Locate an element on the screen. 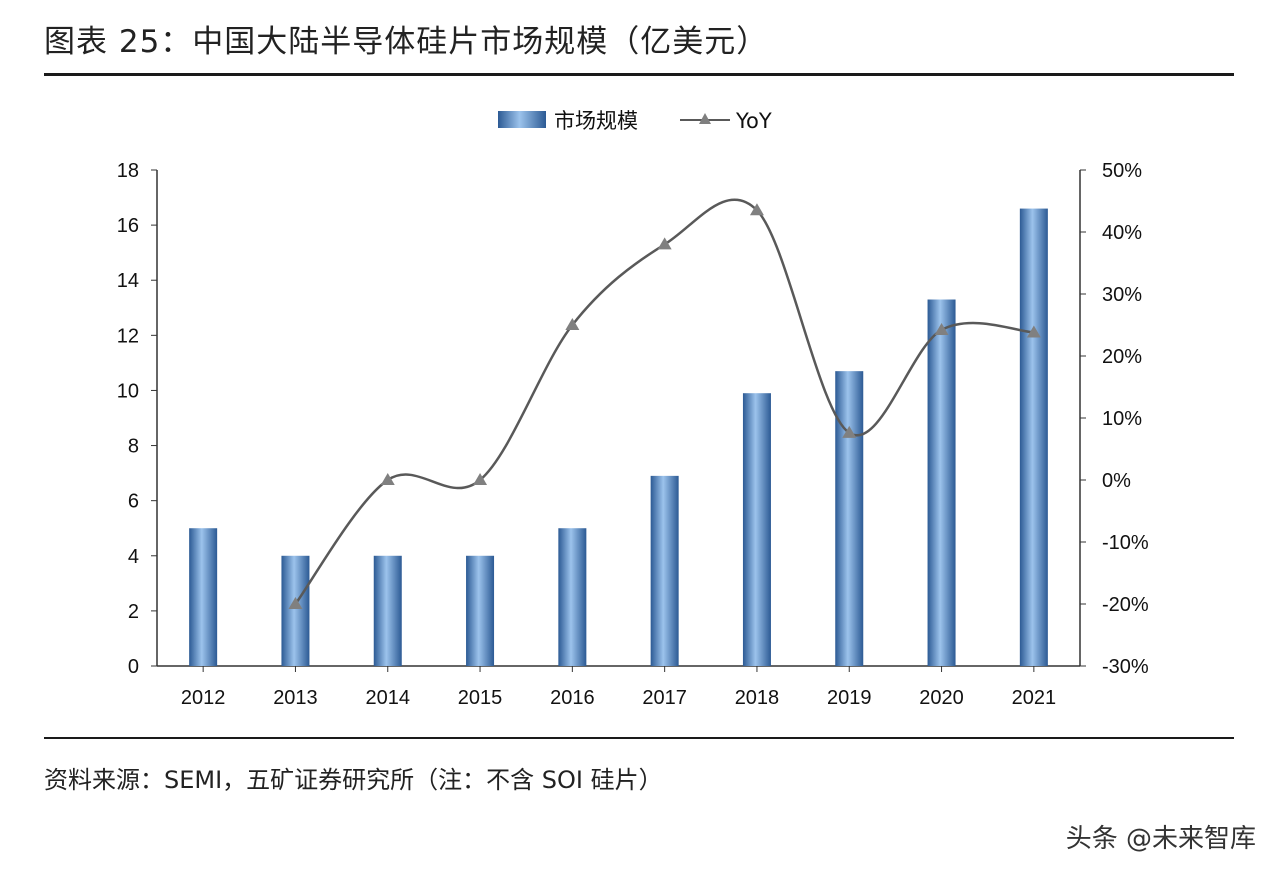  legend-label-market: 市场规模 is located at coordinates (596, 121).